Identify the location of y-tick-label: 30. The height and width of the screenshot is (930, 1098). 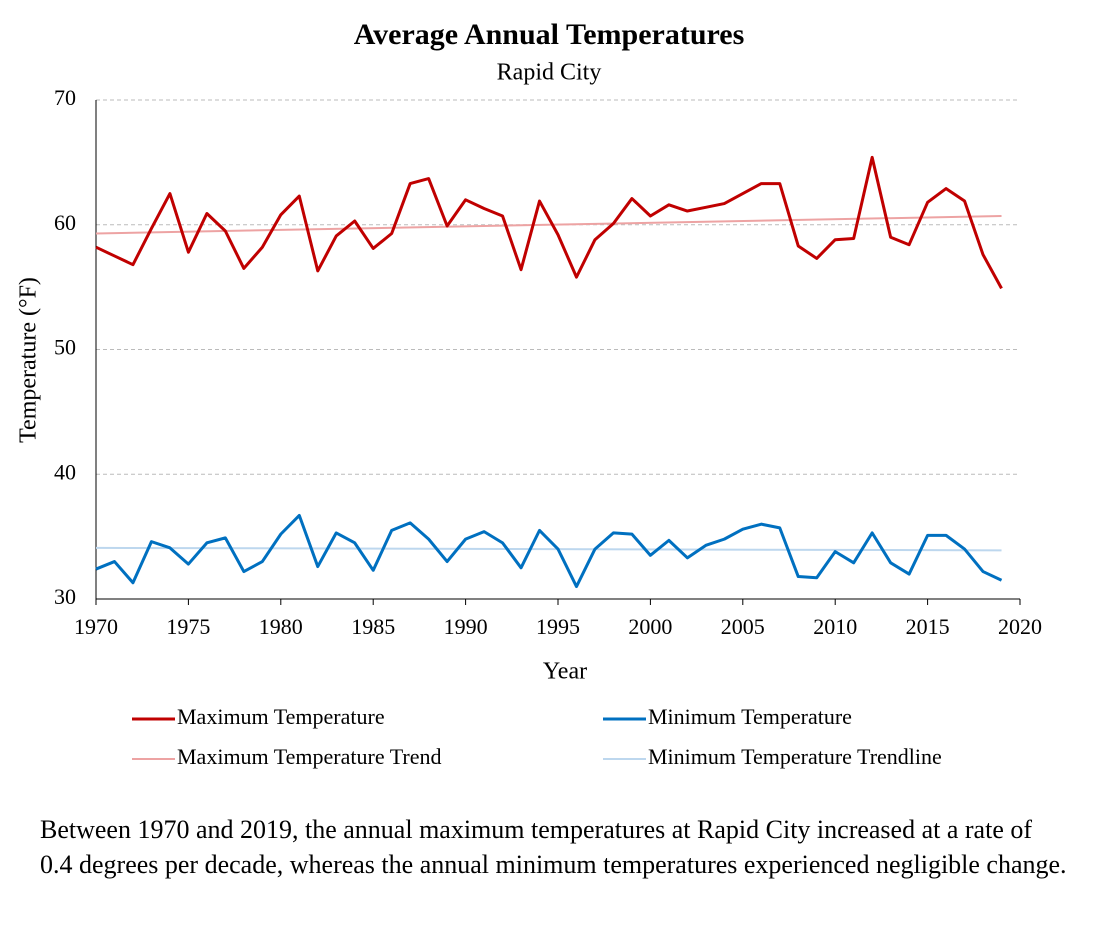
(65, 596).